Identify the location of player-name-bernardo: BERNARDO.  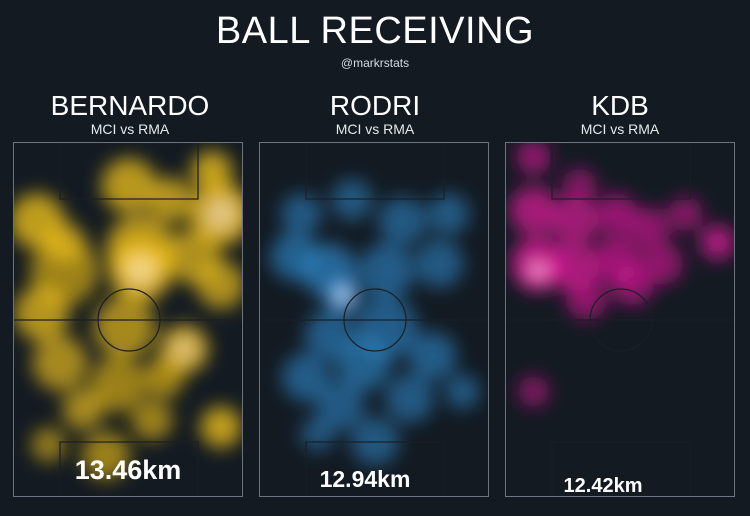
(130, 105).